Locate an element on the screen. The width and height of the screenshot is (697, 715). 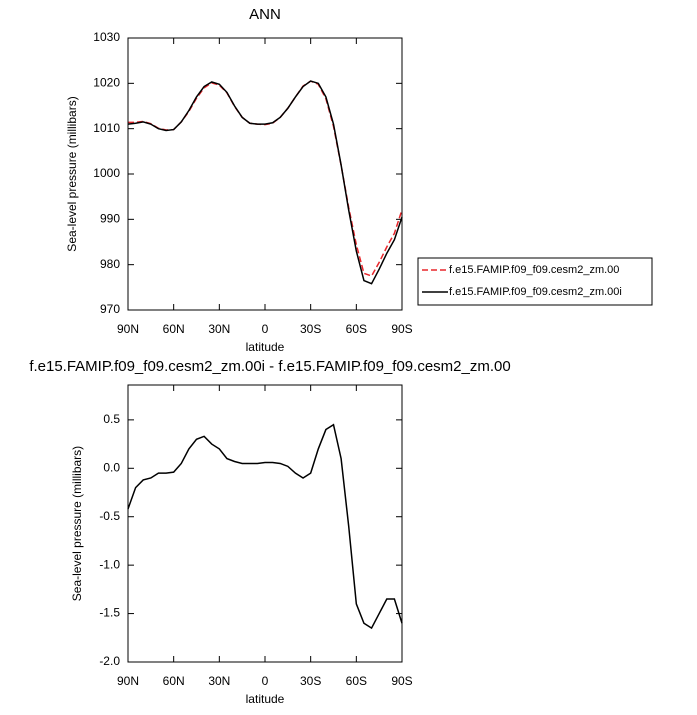
legend-label: f.e15.FAMIP.f09_f09.cesm2_zm.00 is located at coordinates (534, 270).